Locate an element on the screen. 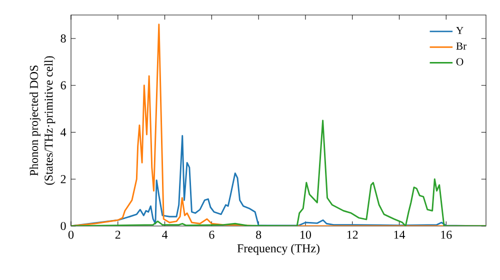  legend-label: O is located at coordinates (460, 62).